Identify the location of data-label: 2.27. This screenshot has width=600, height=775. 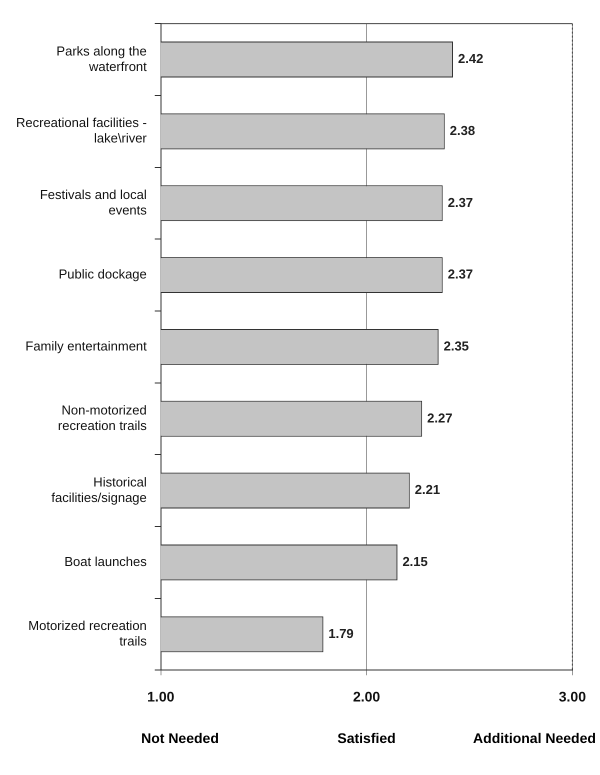
(439, 418).